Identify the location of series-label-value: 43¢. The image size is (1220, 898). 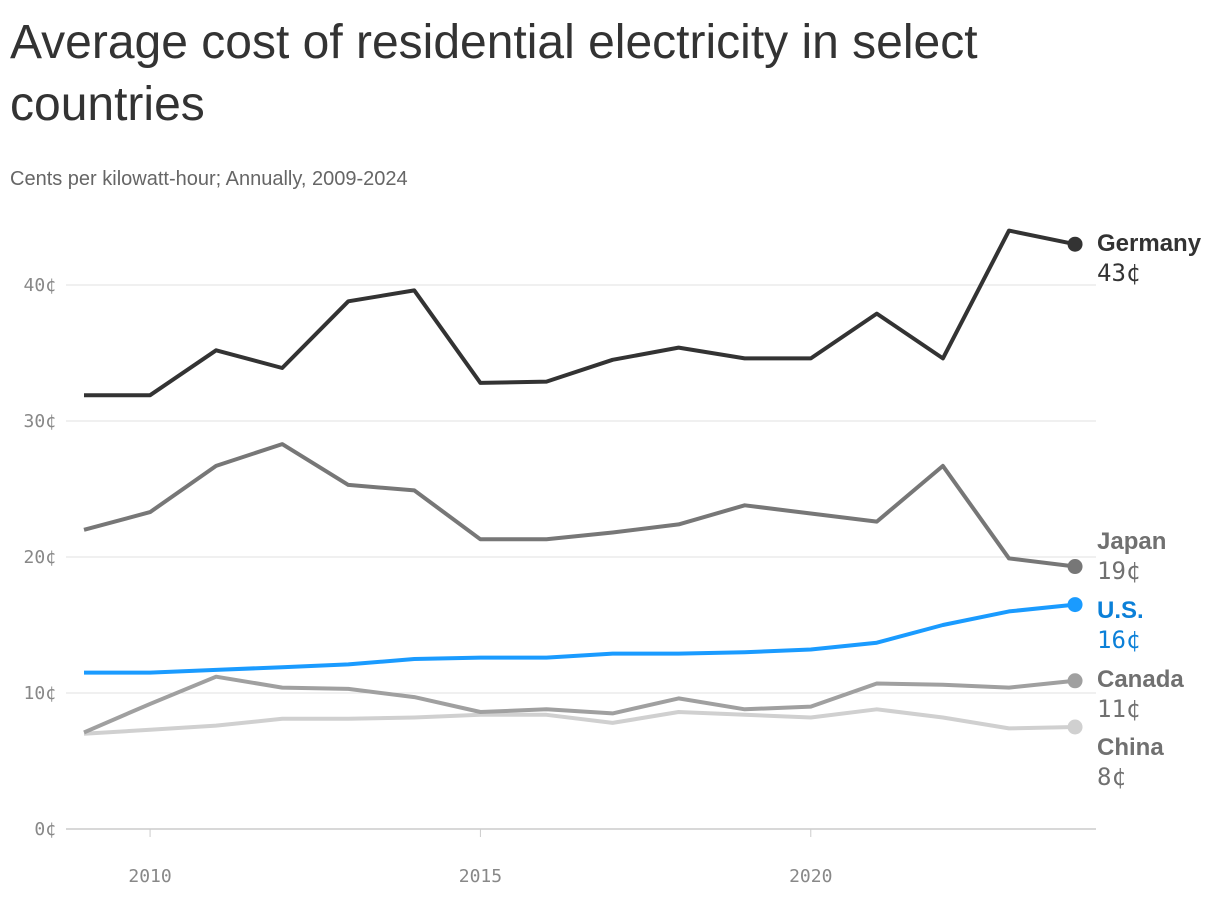
(1118, 273).